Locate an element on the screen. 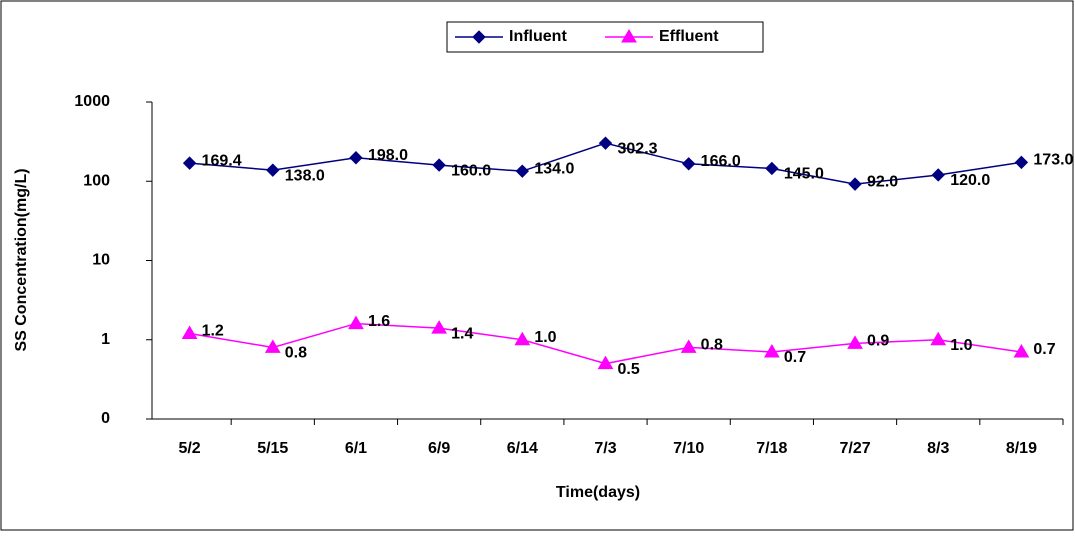 The height and width of the screenshot is (537, 1075). legend-label: Effluent is located at coordinates (689, 36).